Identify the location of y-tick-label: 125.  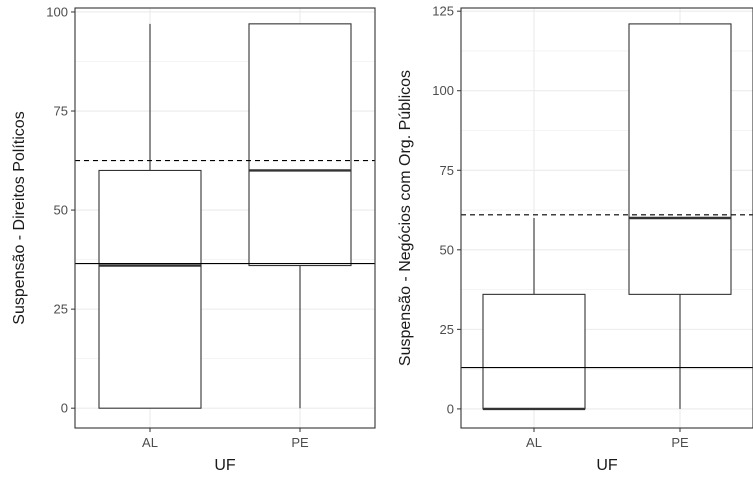
(443, 11).